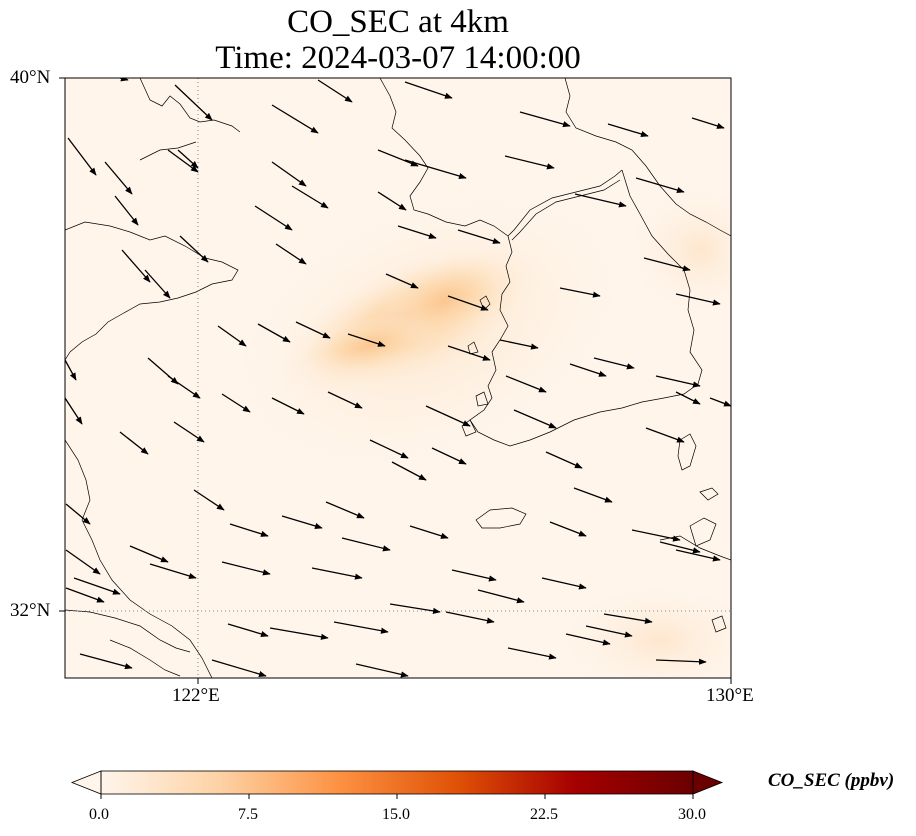 The image size is (916, 836). Describe the element at coordinates (831, 780) in the screenshot. I see `colorbar-title: CO_SEC (ppbv)` at that location.